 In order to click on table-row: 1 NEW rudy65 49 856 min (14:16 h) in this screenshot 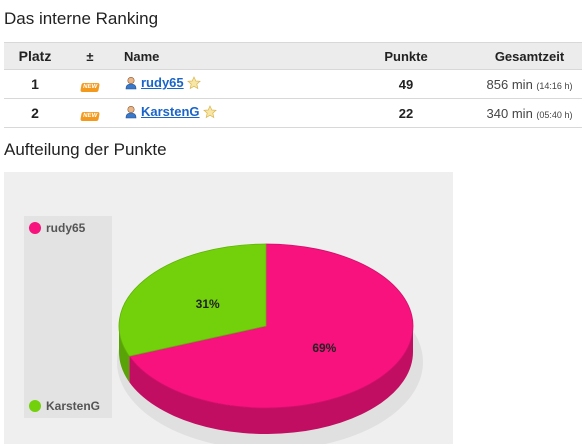, I will do `click(293, 84)`.